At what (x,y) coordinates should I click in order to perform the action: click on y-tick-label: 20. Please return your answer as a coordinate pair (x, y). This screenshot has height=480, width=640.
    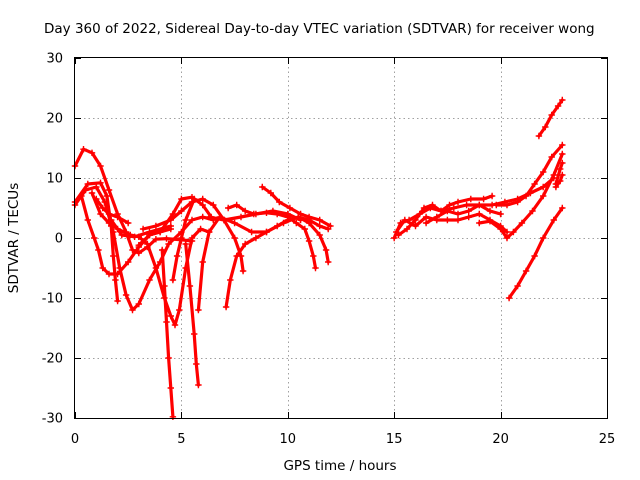
    Looking at the image, I should click on (54, 119).